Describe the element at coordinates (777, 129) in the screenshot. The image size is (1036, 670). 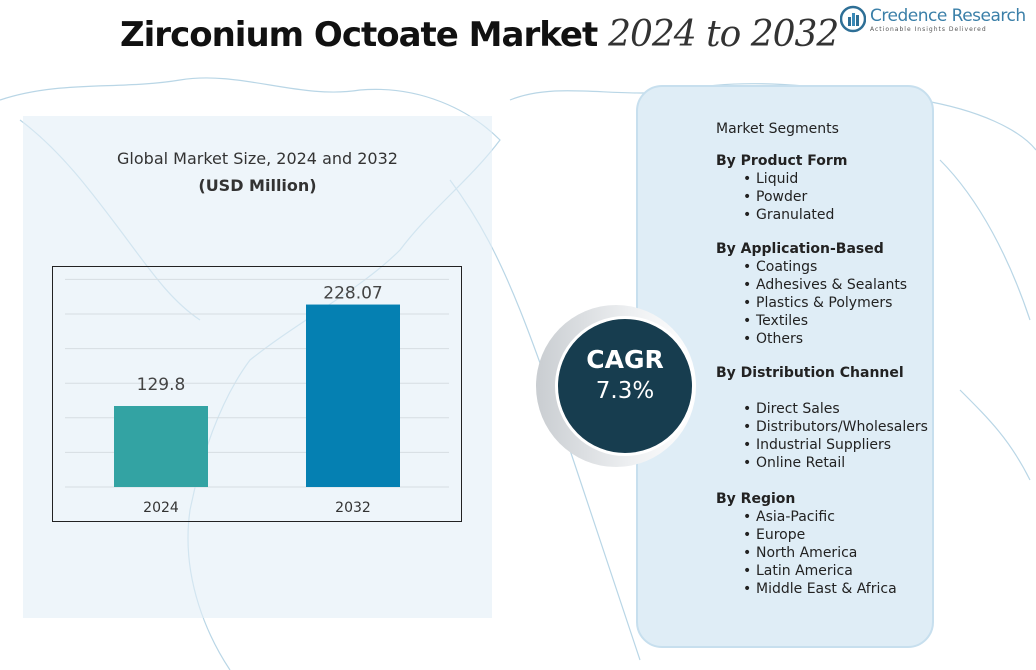
I see `segments-title: Market Segments` at that location.